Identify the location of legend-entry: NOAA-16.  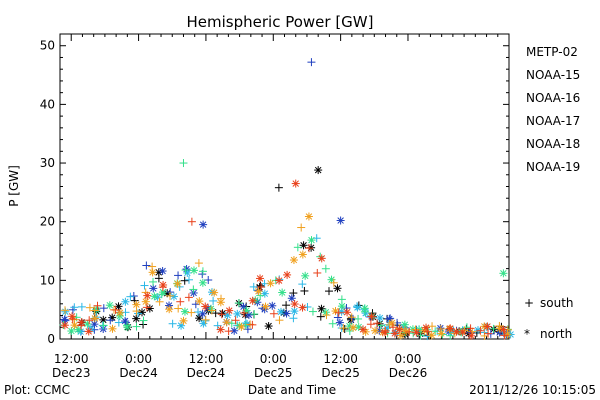
(553, 98).